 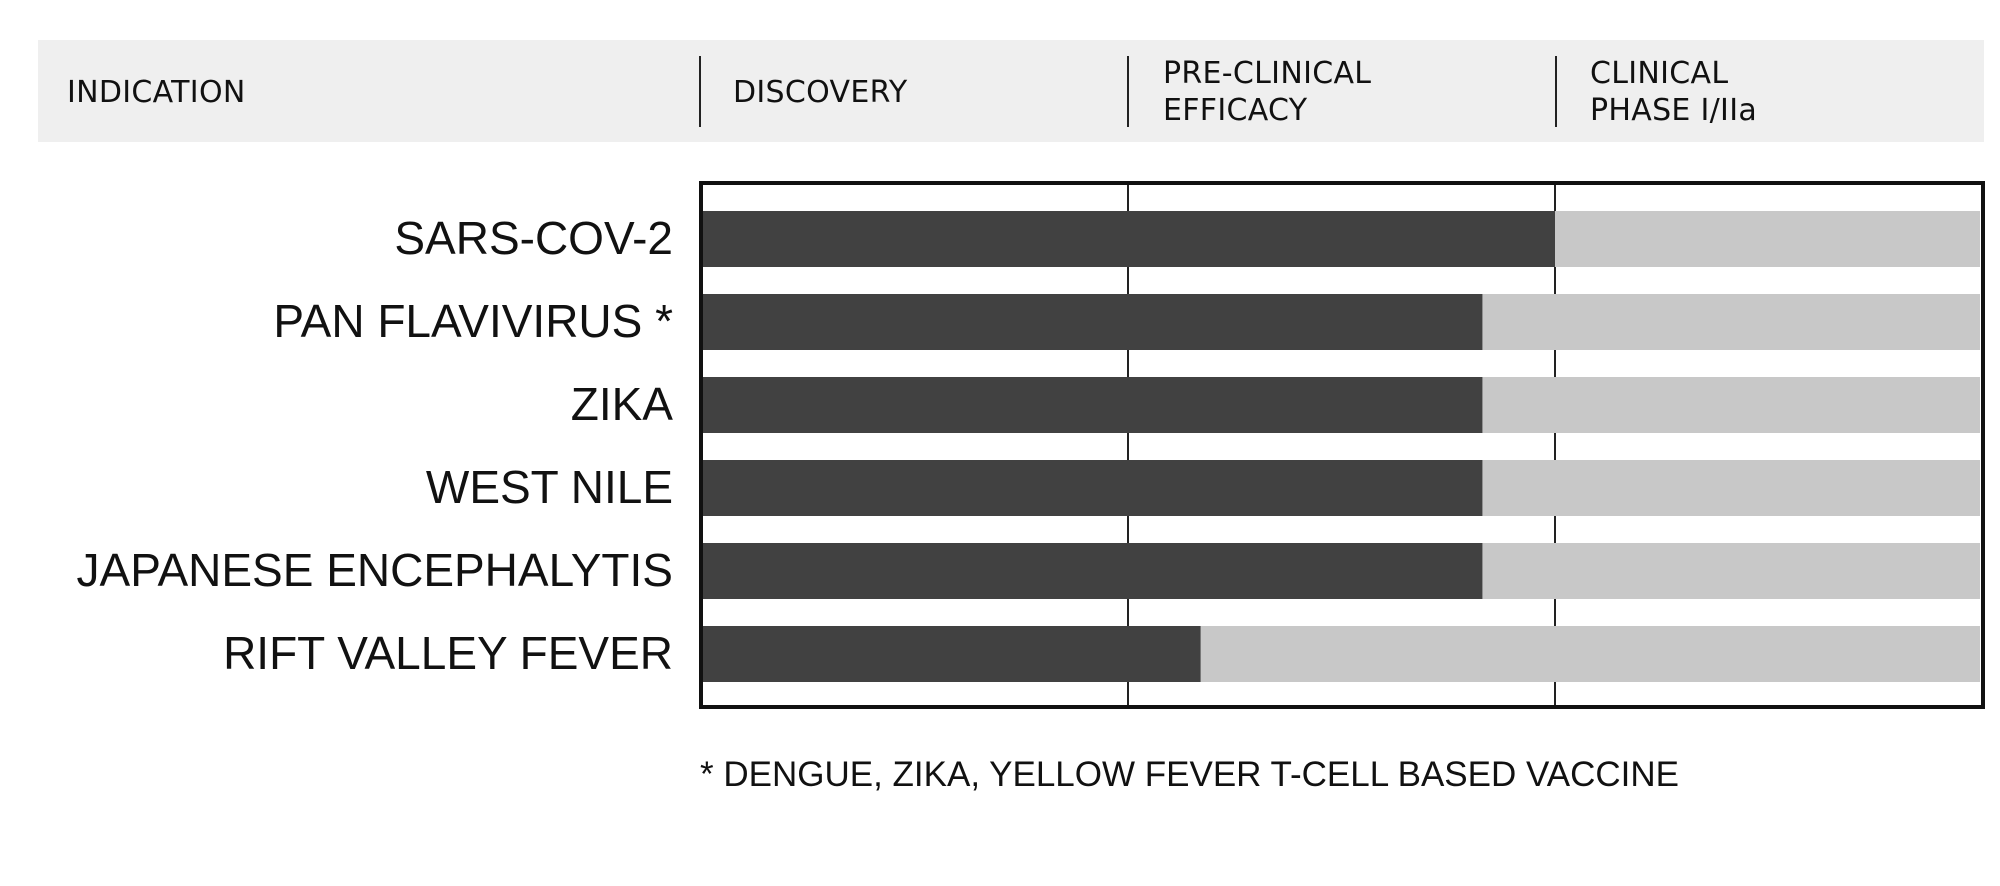 I want to click on row-label: PAN FLAVIVIRUS *, so click(x=473, y=321).